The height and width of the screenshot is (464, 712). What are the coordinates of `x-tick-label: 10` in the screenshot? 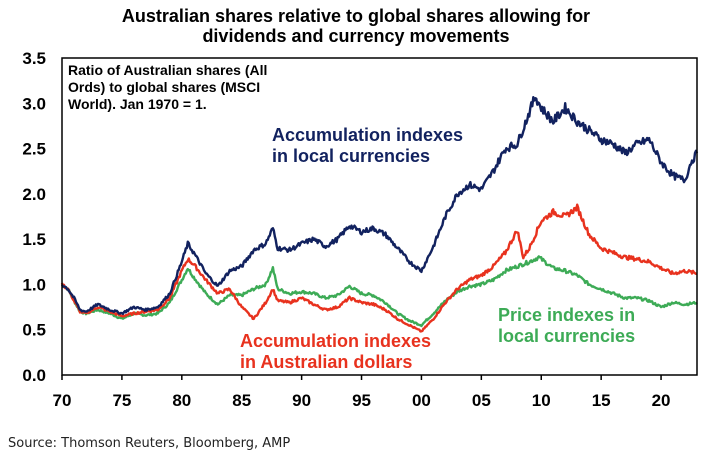 It's located at (541, 400).